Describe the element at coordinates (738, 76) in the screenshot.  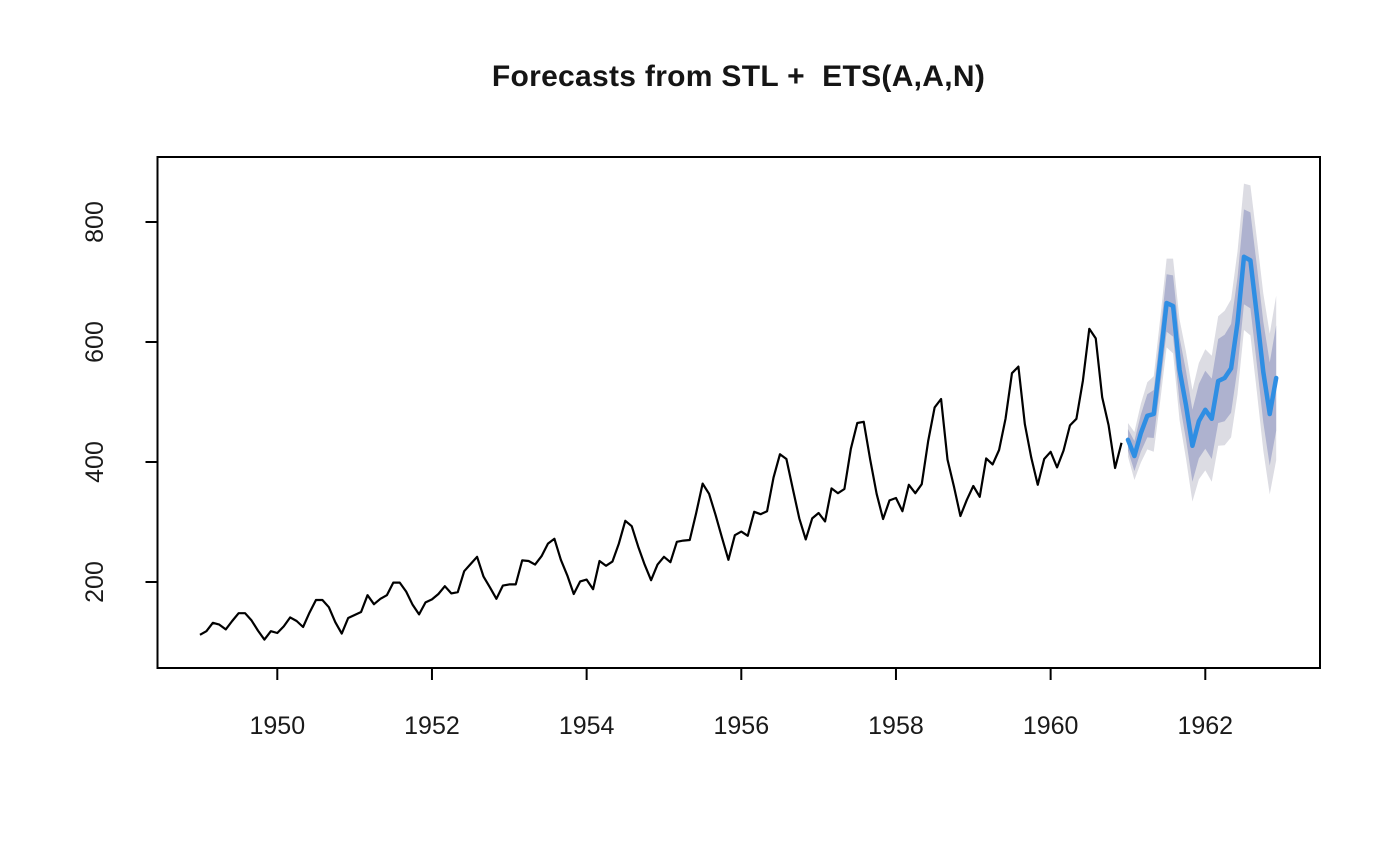
I see `chart-title: Forecasts from STL + ETS(A,A,N)` at that location.